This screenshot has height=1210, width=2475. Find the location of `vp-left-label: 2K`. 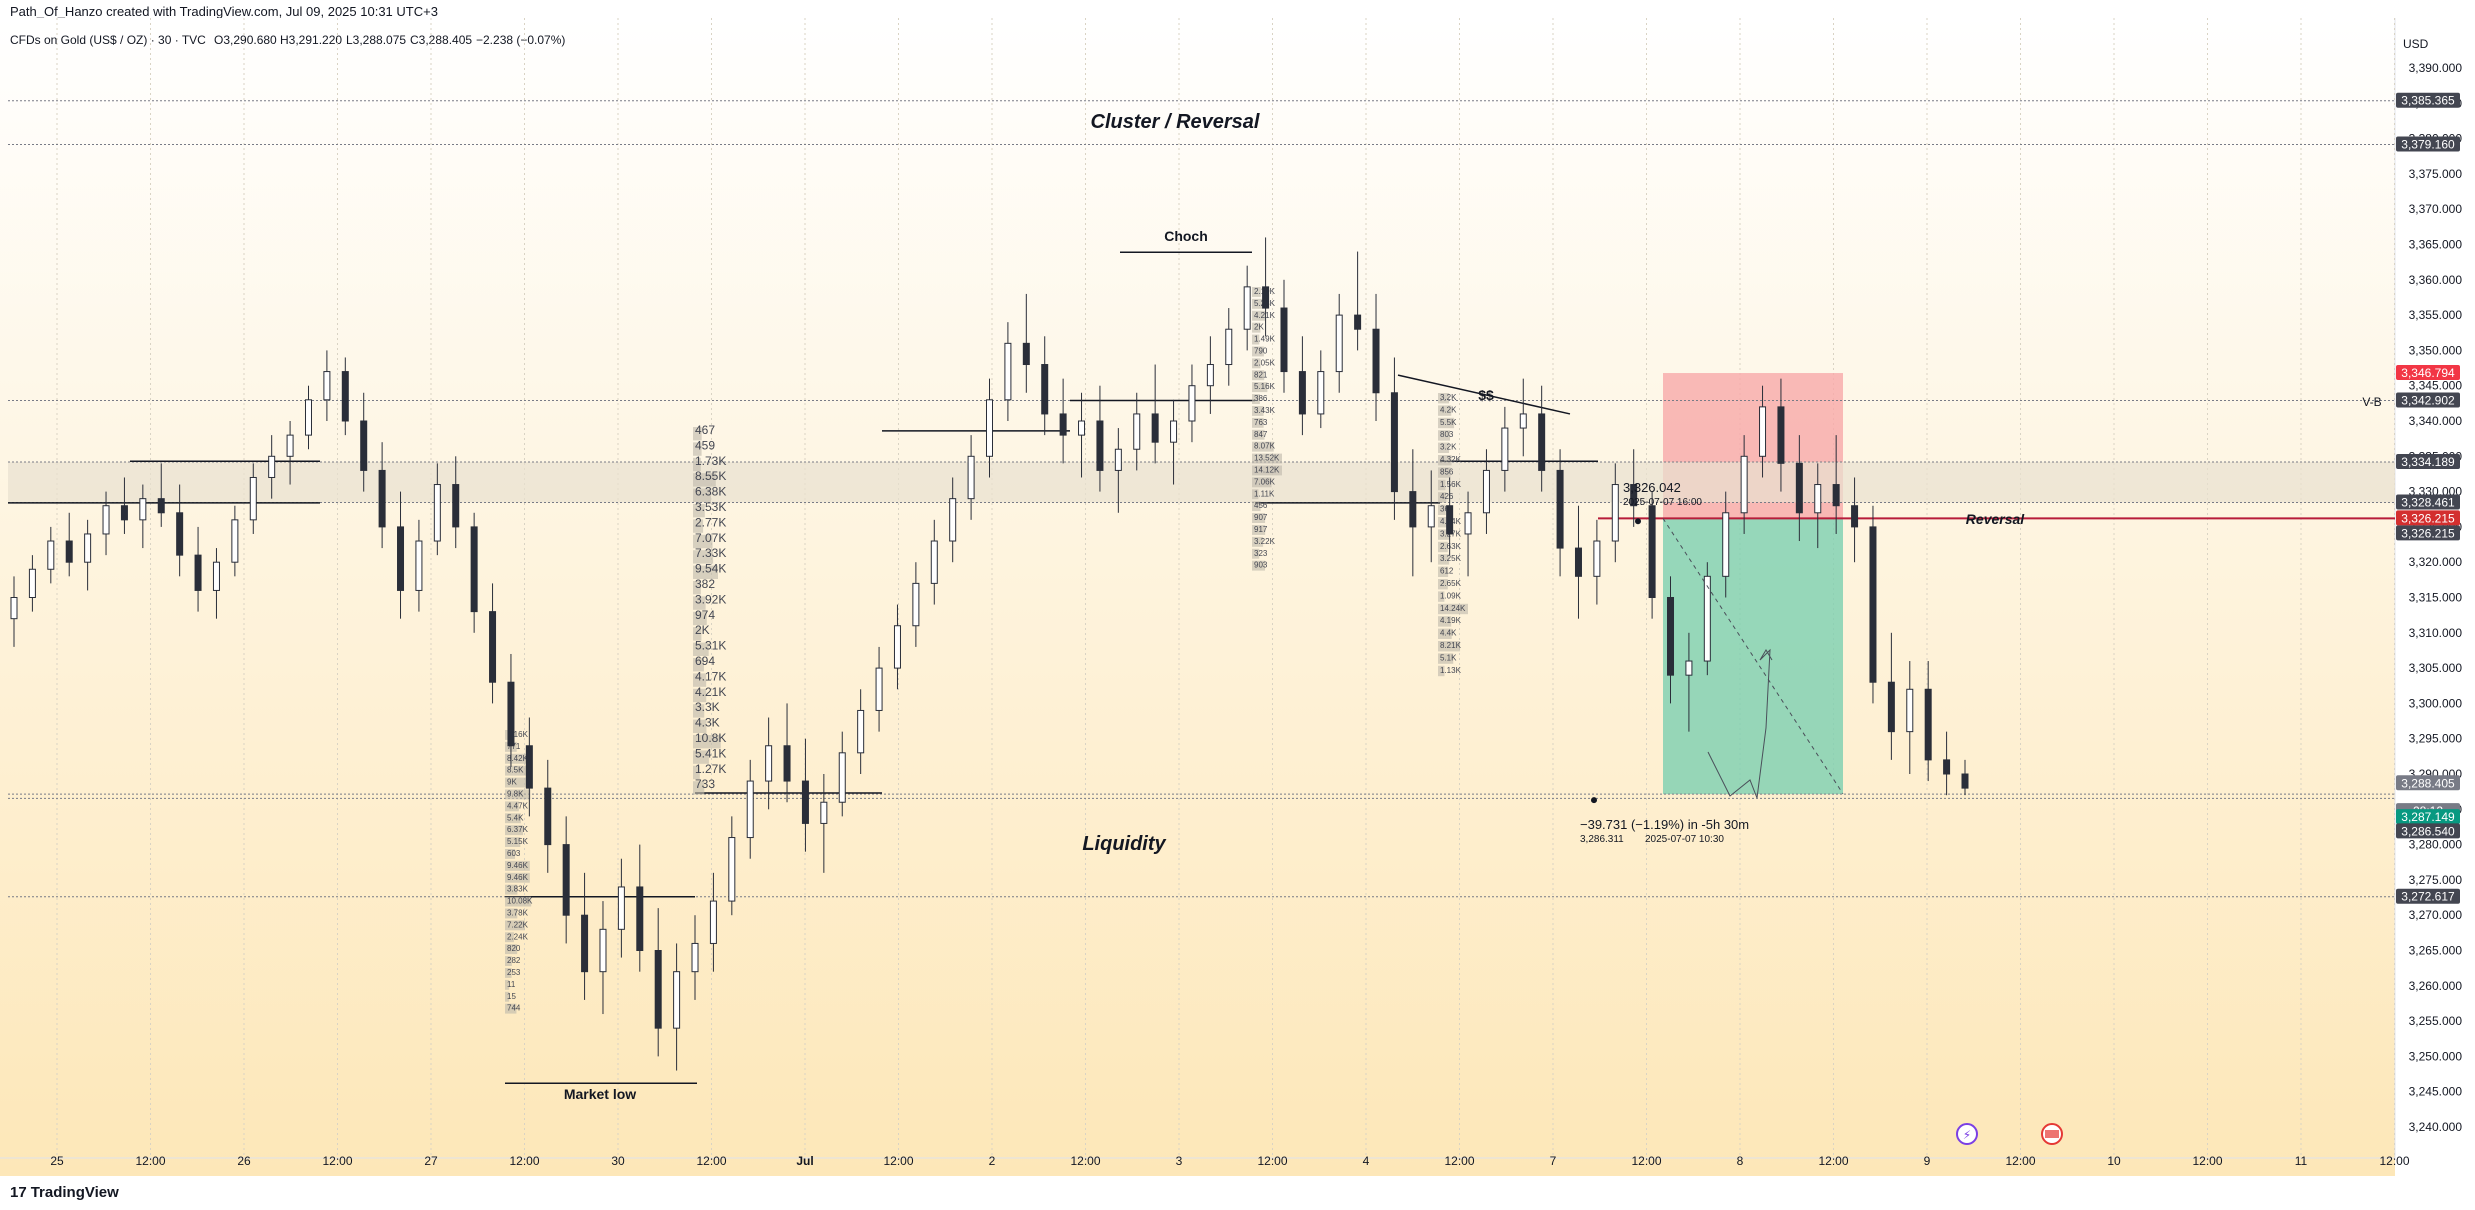

vp-left-label: 2K is located at coordinates (702, 630).